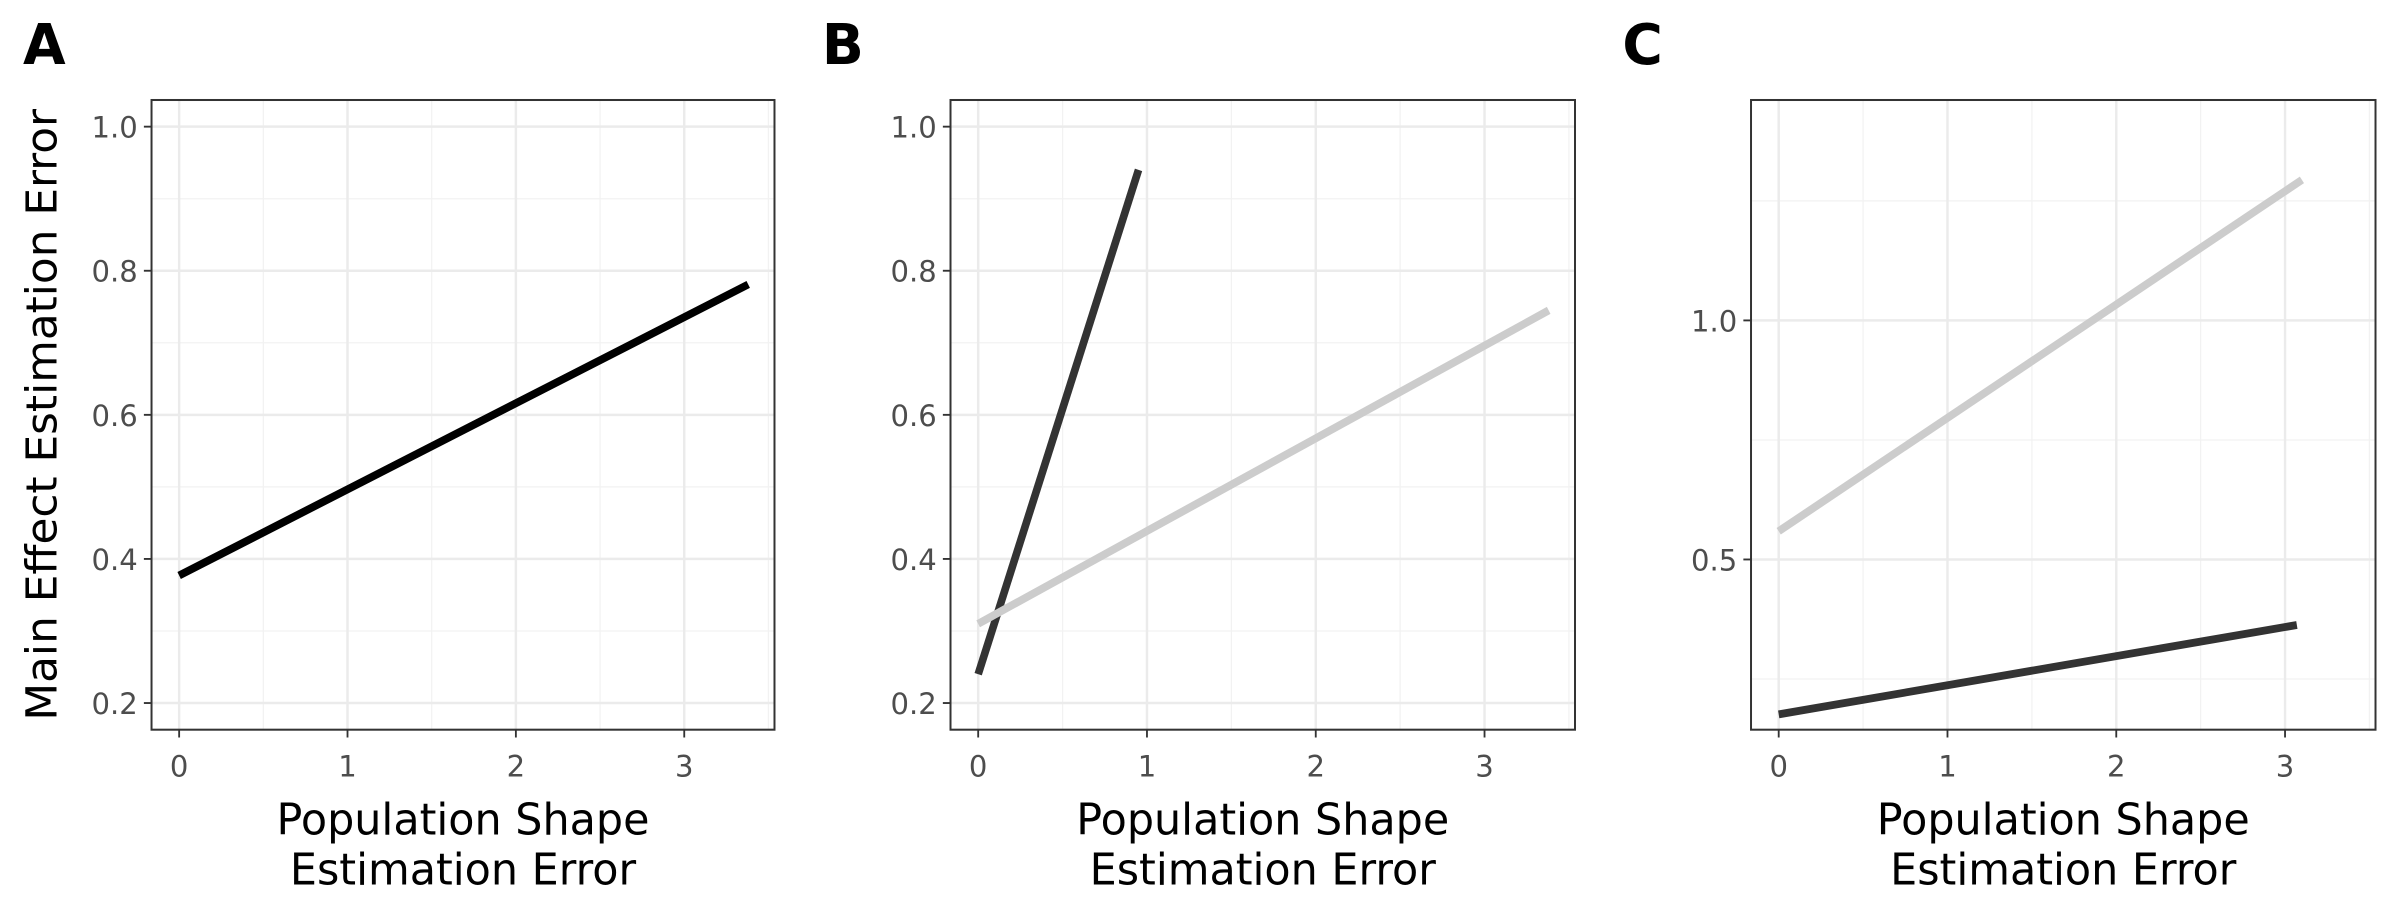 Image resolution: width=2400 pixels, height=900 pixels. Describe the element at coordinates (42, 415) in the screenshot. I see `y-axis-title: Main Effect Estimation Error` at that location.